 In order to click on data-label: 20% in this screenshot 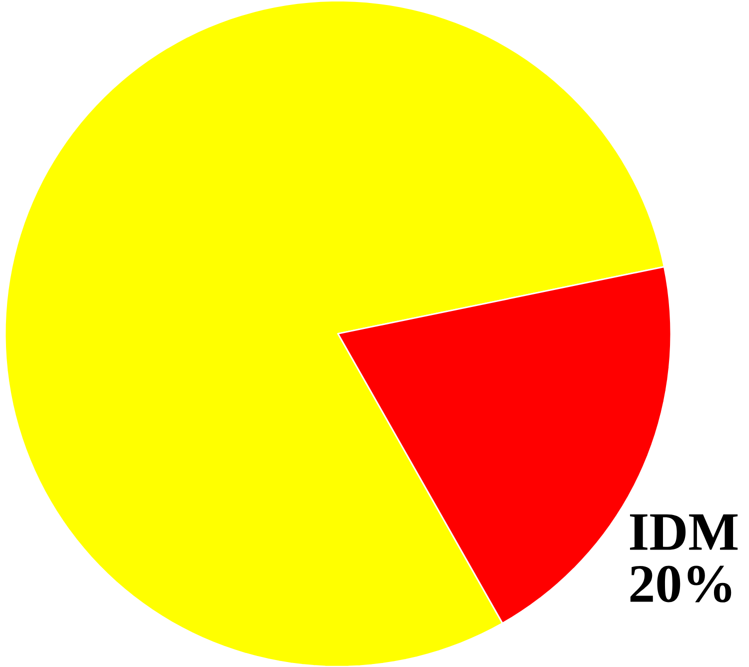, I will do `click(681, 584)`.